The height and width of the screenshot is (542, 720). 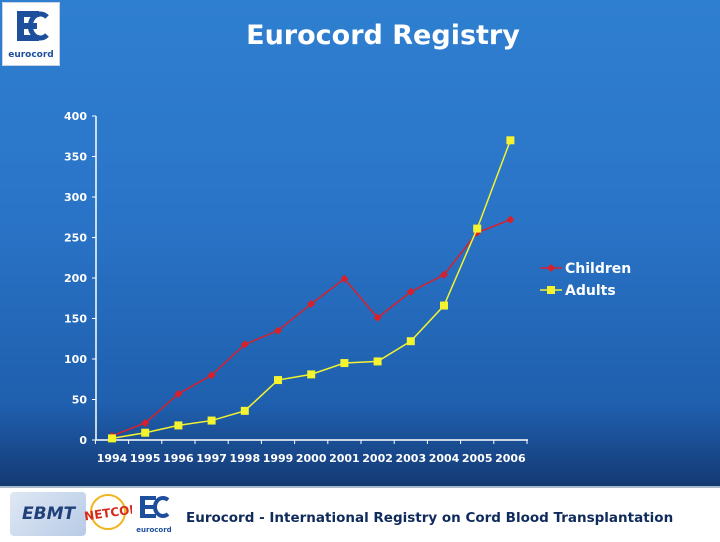 What do you see at coordinates (585, 280) in the screenshot?
I see `chart-legend: Children Adults` at bounding box center [585, 280].